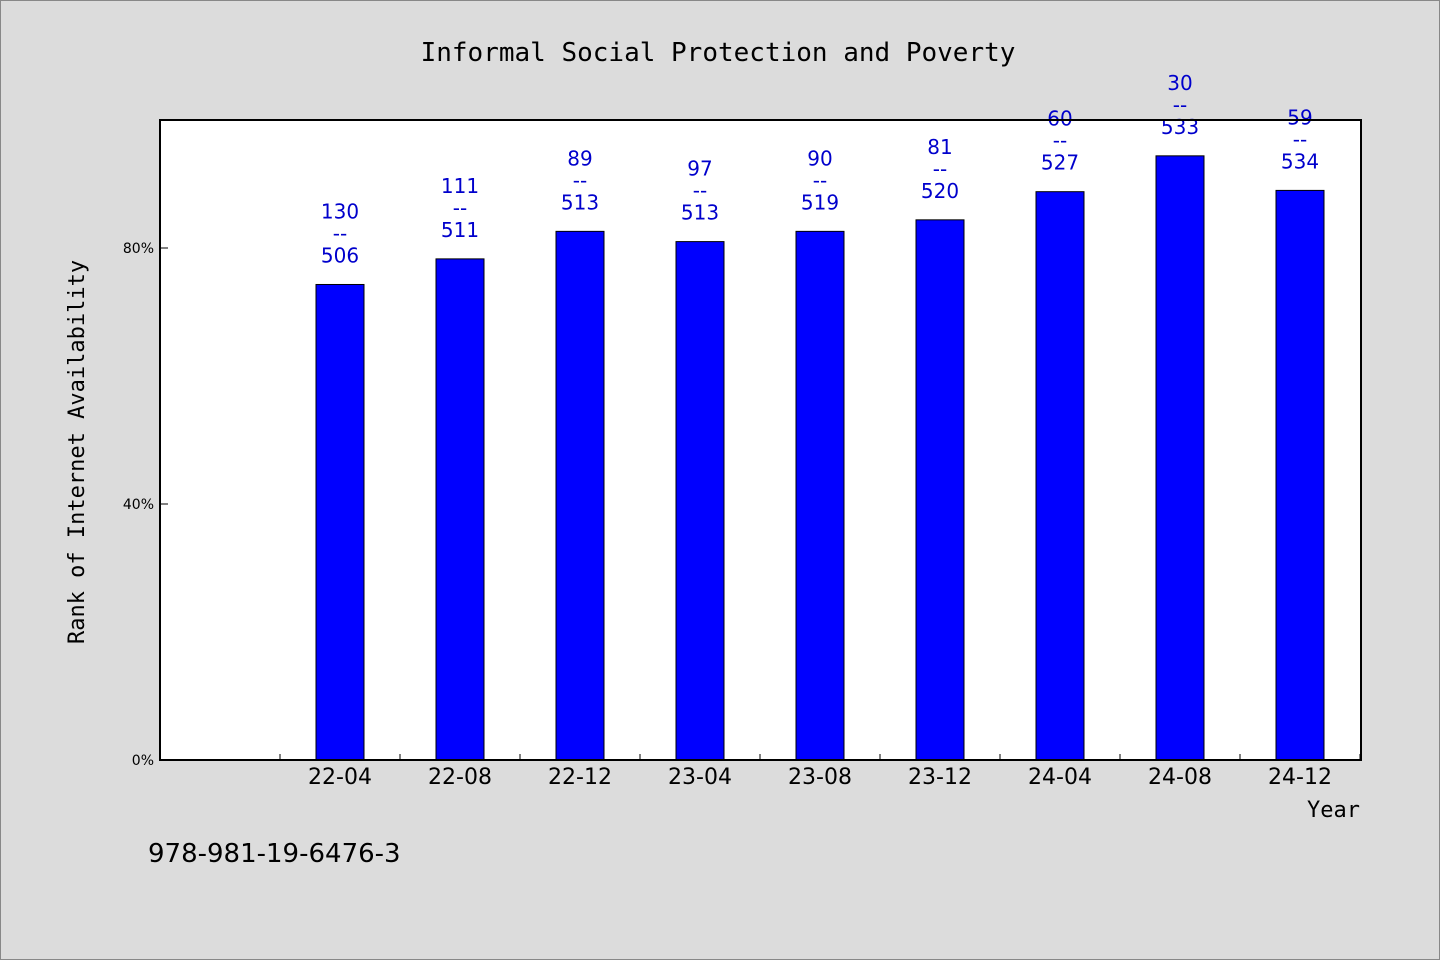  I want to click on x-tick-label: 22-08, so click(460, 777).